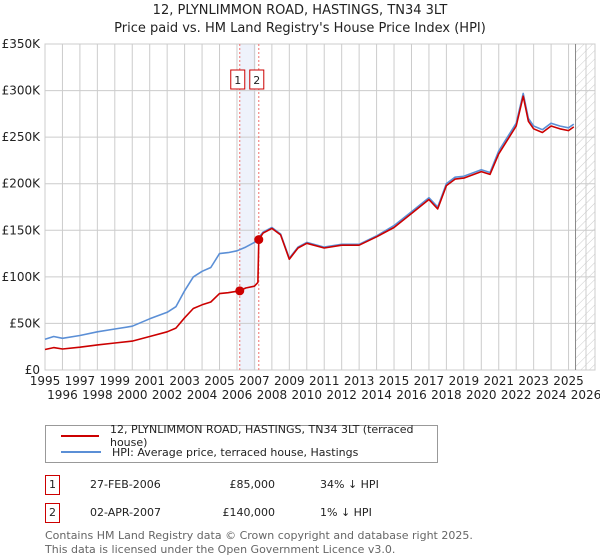  Describe the element at coordinates (252, 484) in the screenshot. I see `transaction-price: £85,000` at that location.